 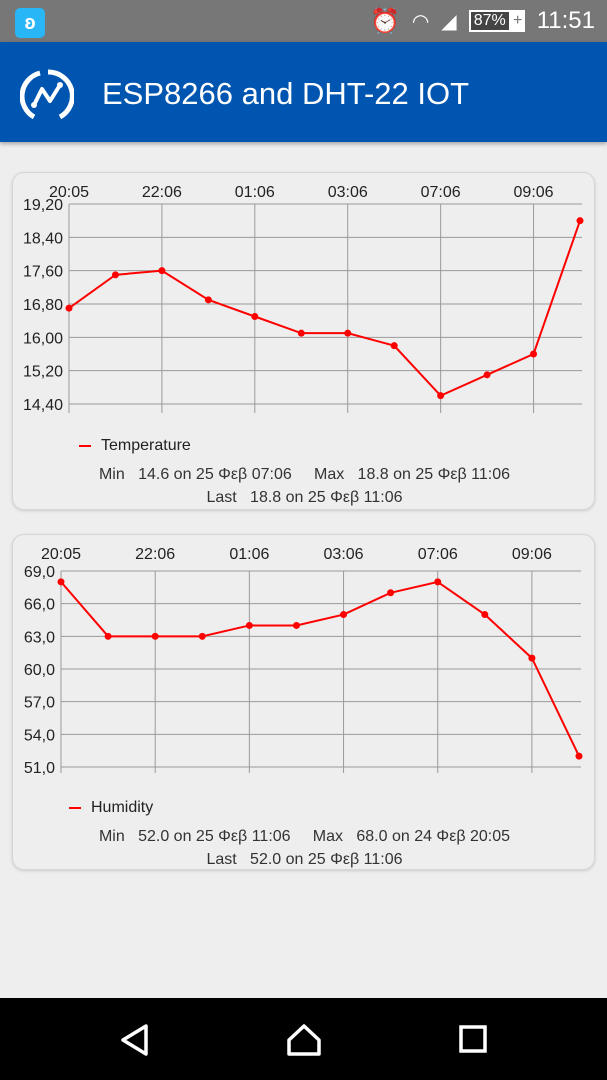 I want to click on stat-max: Max 18.8 on 25 Φεβ 11:06, so click(x=412, y=474).